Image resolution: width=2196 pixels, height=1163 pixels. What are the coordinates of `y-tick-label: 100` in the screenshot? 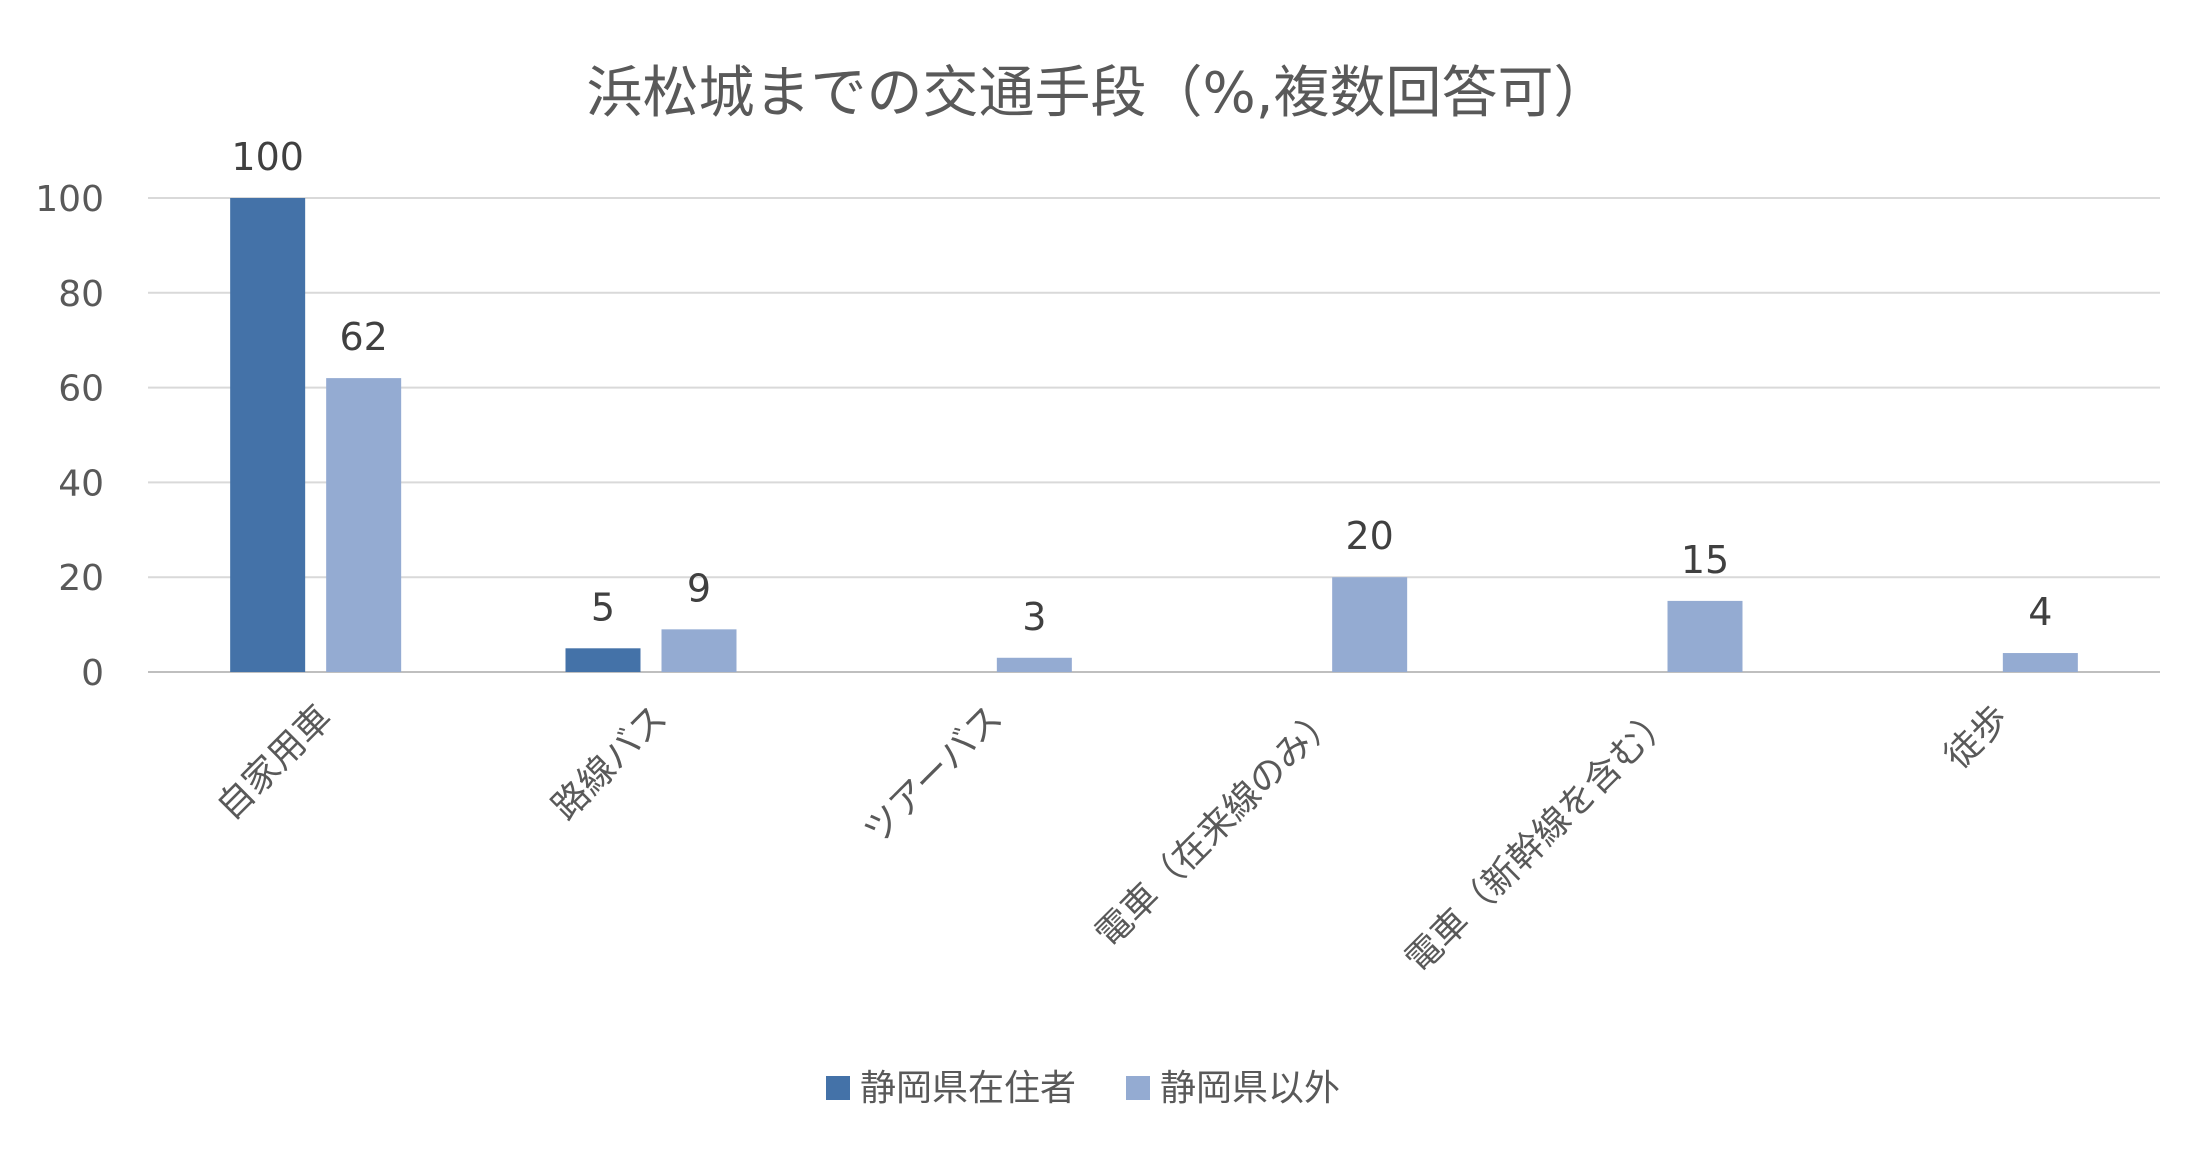 It's located at (69, 199).